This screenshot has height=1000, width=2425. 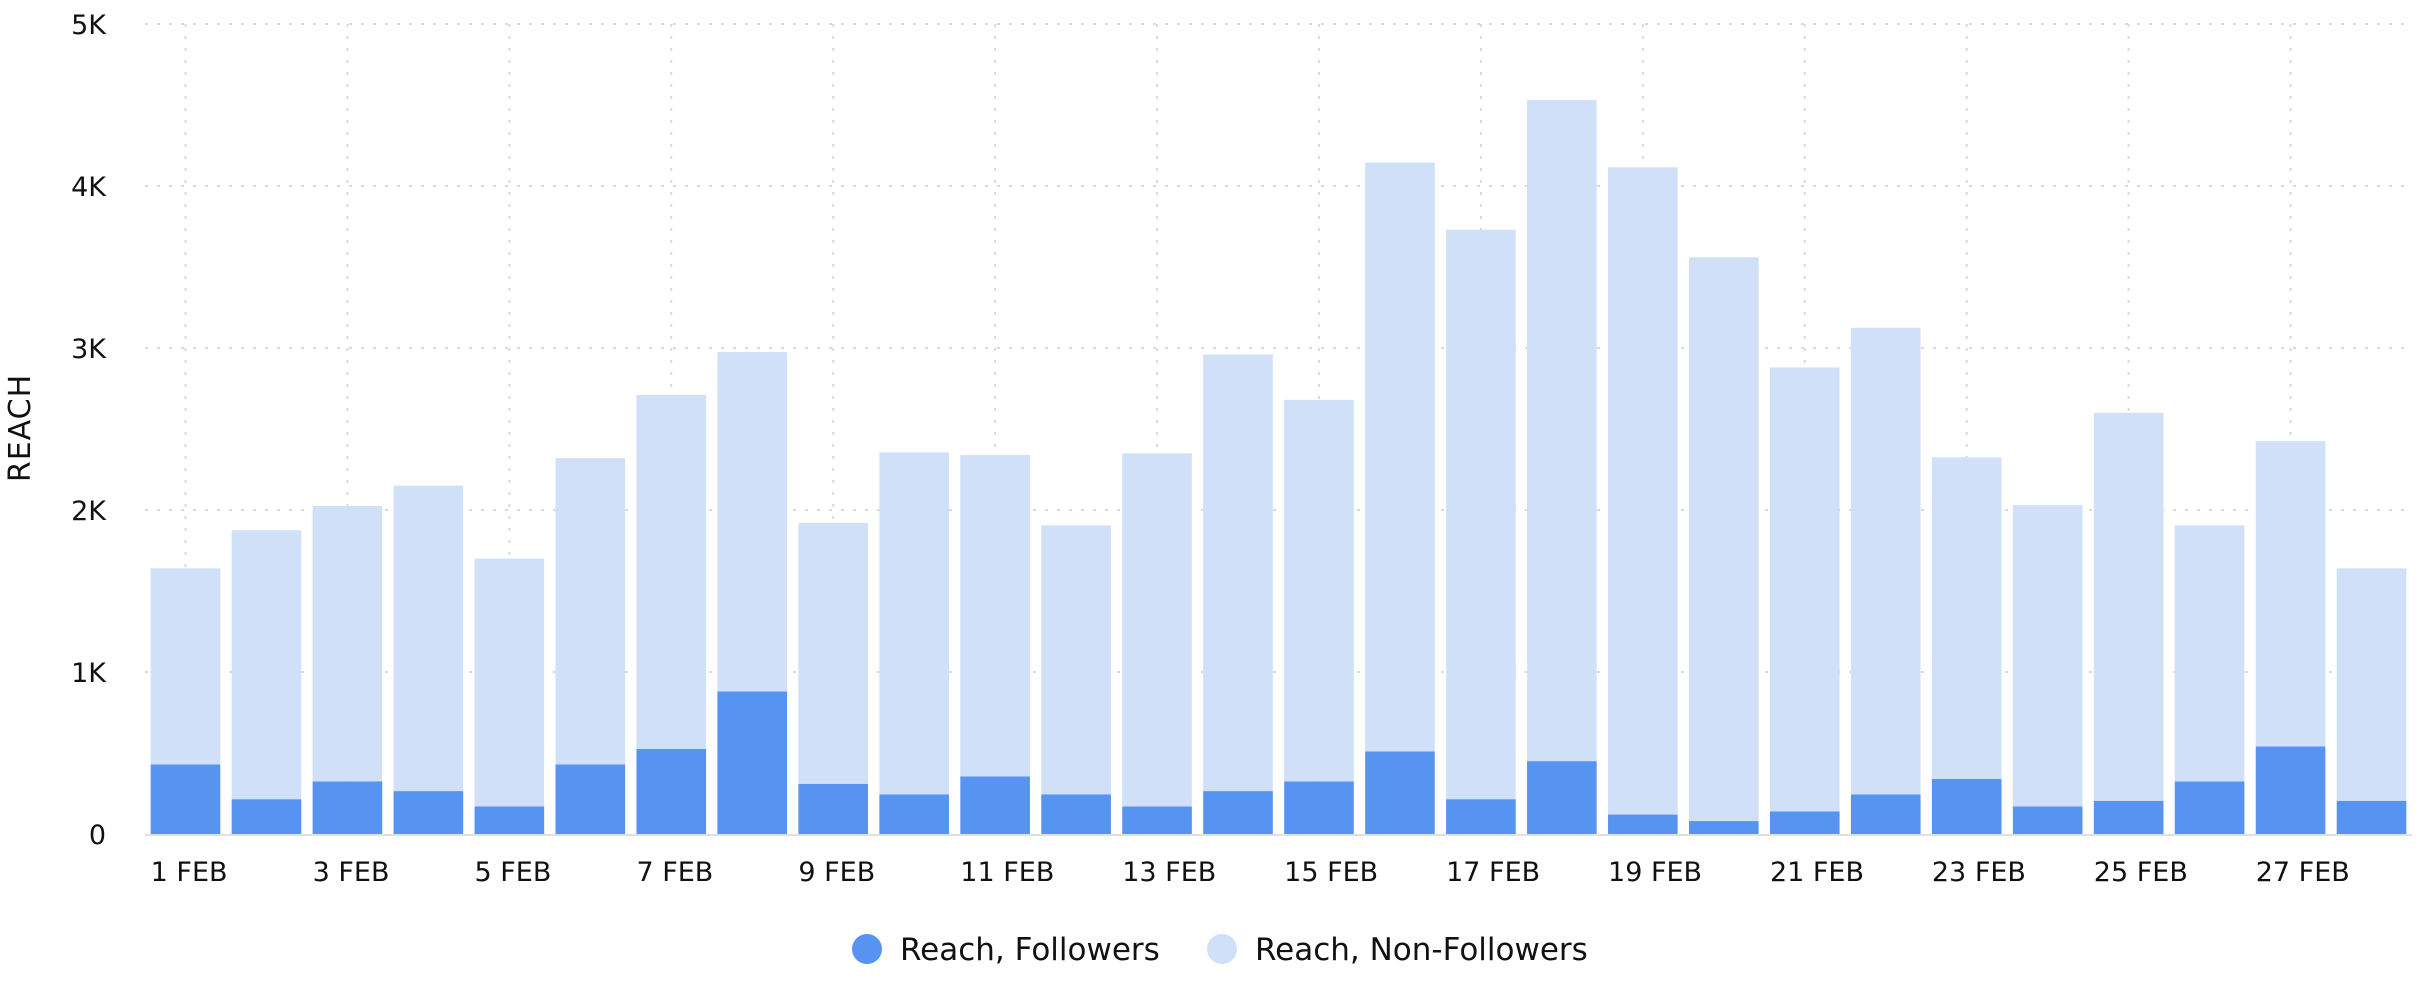 I want to click on y-tick-label: 1K, so click(x=89, y=673).